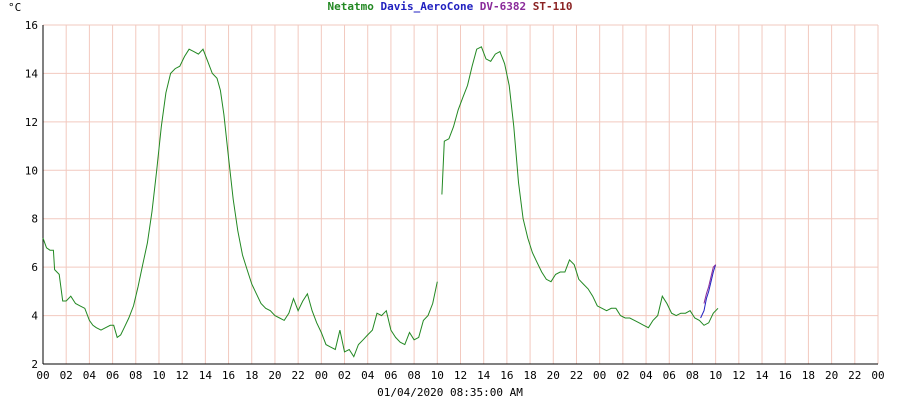 The width and height of the screenshot is (900, 400). What do you see at coordinates (34, 364) in the screenshot?
I see `y-tick-label: 2` at bounding box center [34, 364].